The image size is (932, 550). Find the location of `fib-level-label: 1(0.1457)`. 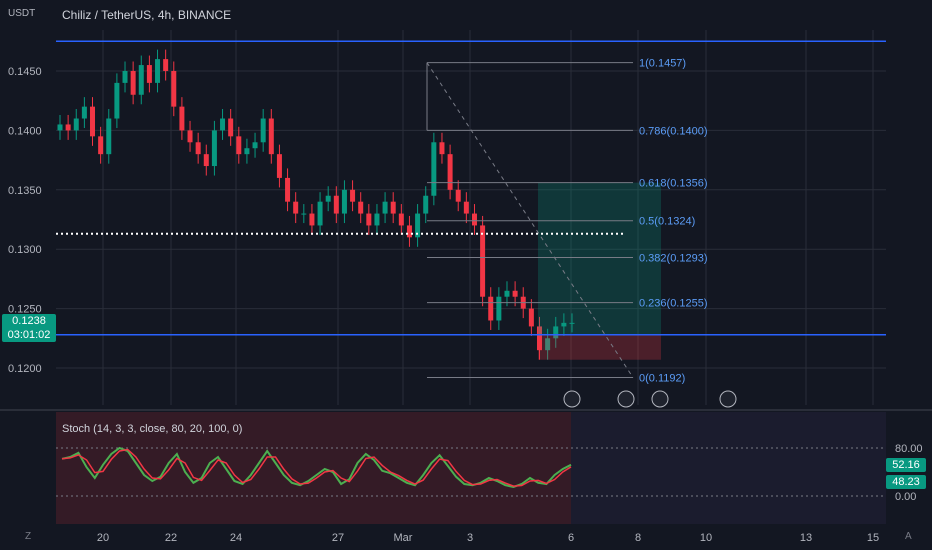

fib-level-label: 1(0.1457) is located at coordinates (662, 64).